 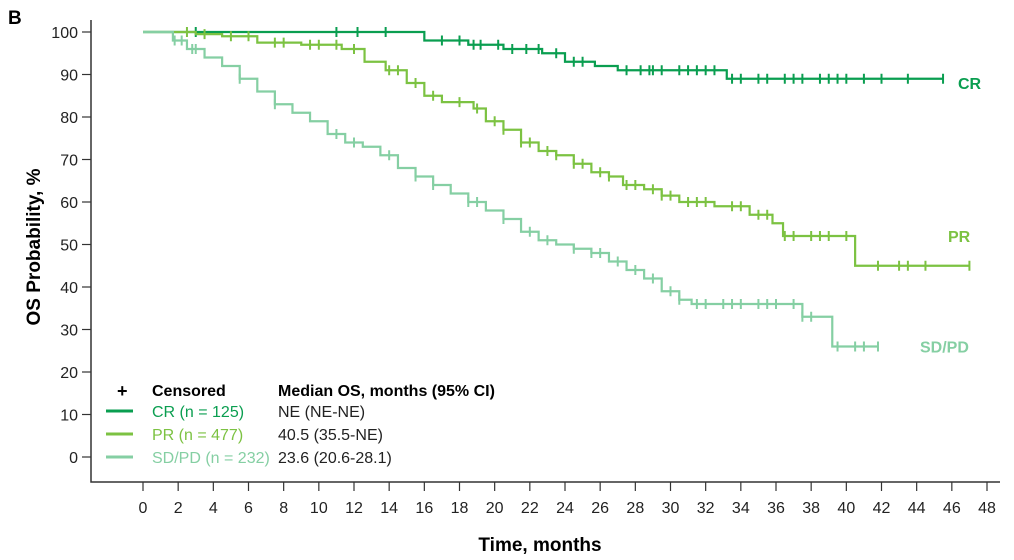 What do you see at coordinates (34, 246) in the screenshot?
I see `y-axis-label: OS Probability, %` at bounding box center [34, 246].